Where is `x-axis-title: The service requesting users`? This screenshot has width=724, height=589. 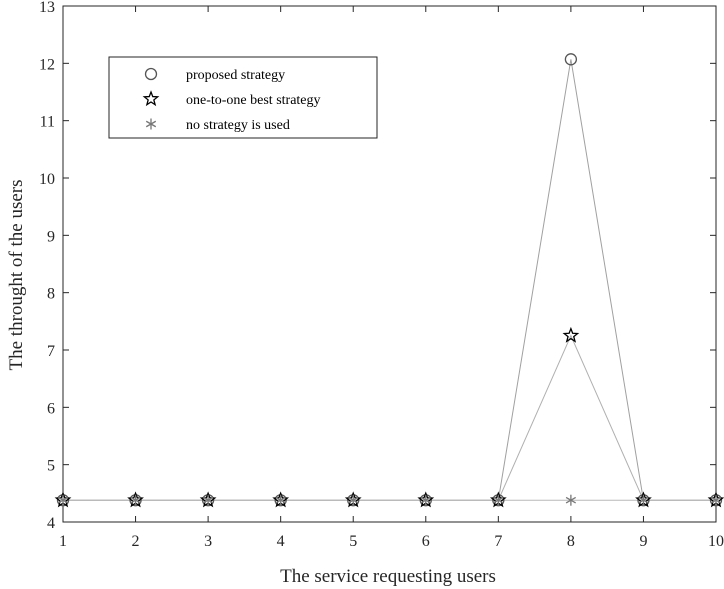 x-axis-title: The service requesting users is located at coordinates (388, 576).